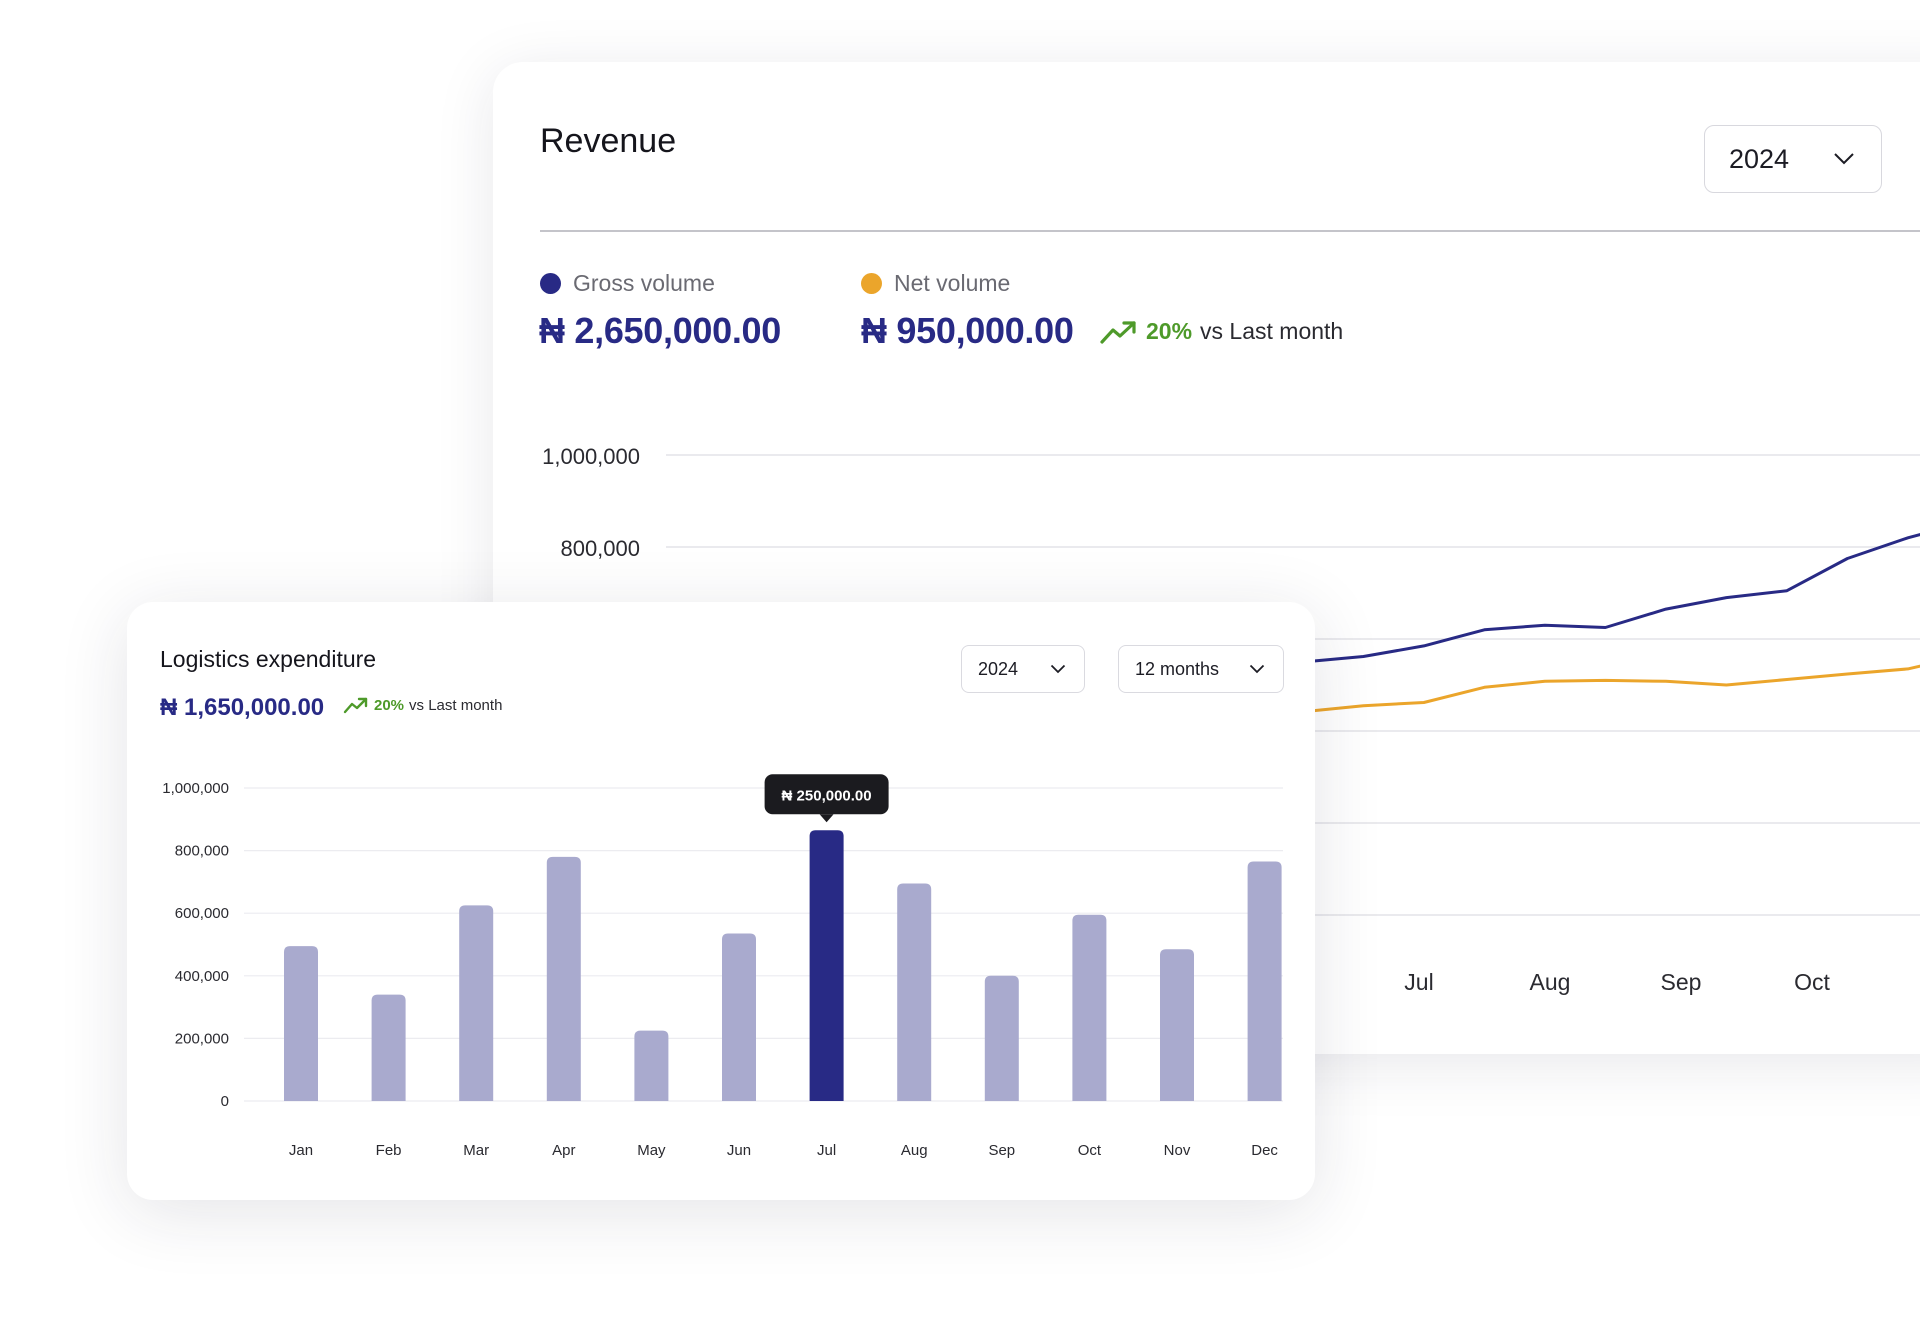 The image size is (1920, 1333). I want to click on logistics-xtick-label: May, so click(651, 1150).